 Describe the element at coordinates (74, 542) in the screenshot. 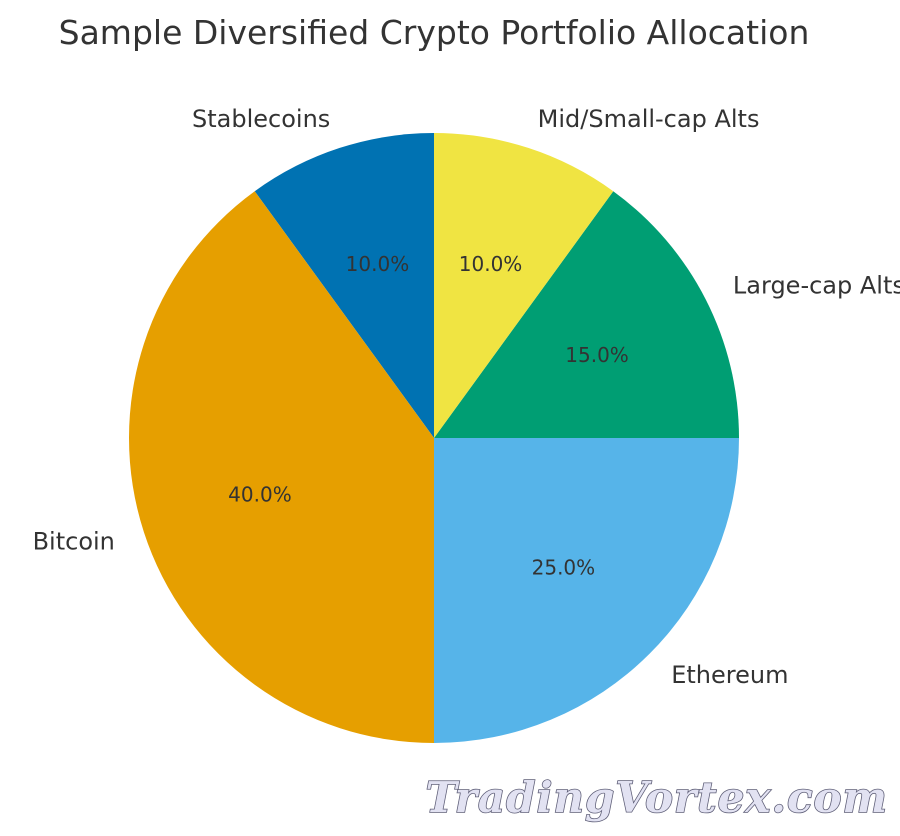

I see `slice-label-bitcoin: Bitcoin` at that location.